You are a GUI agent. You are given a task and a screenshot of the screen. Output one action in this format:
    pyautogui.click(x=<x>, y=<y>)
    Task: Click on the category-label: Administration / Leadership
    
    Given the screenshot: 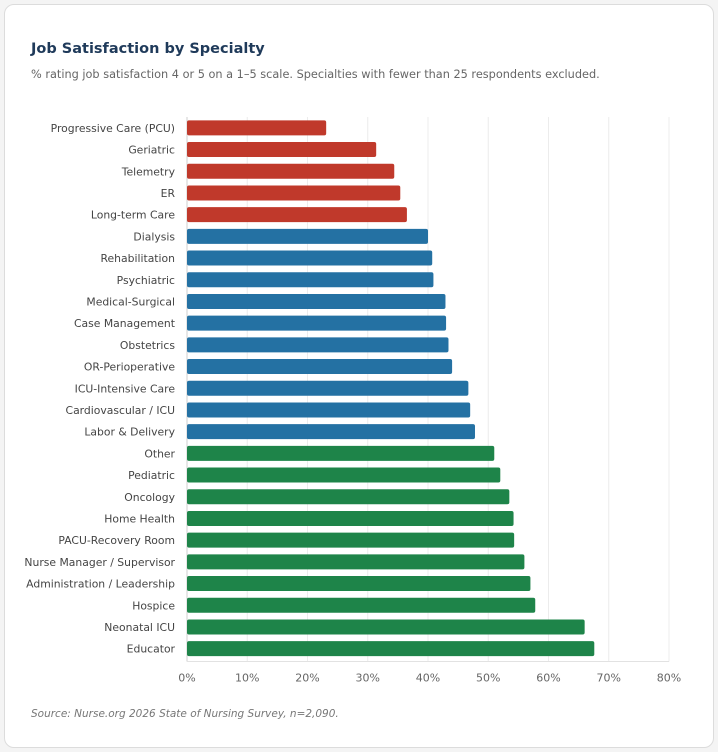 What is the action you would take?
    pyautogui.click(x=100, y=584)
    